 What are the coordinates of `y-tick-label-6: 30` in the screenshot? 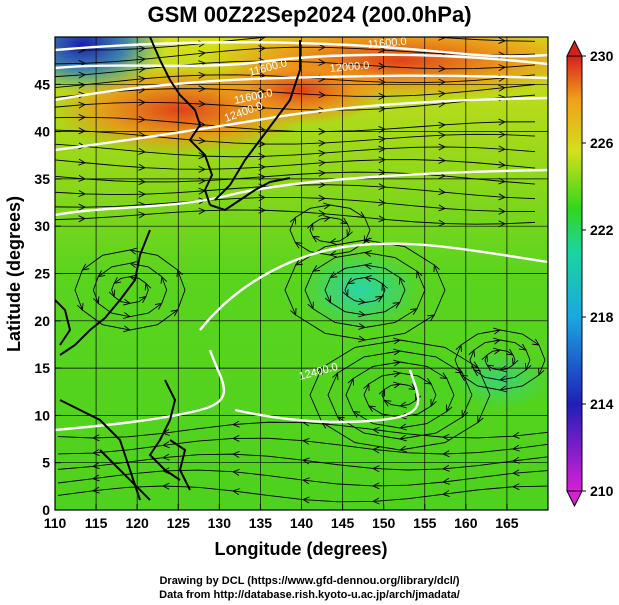 It's located at (42, 226).